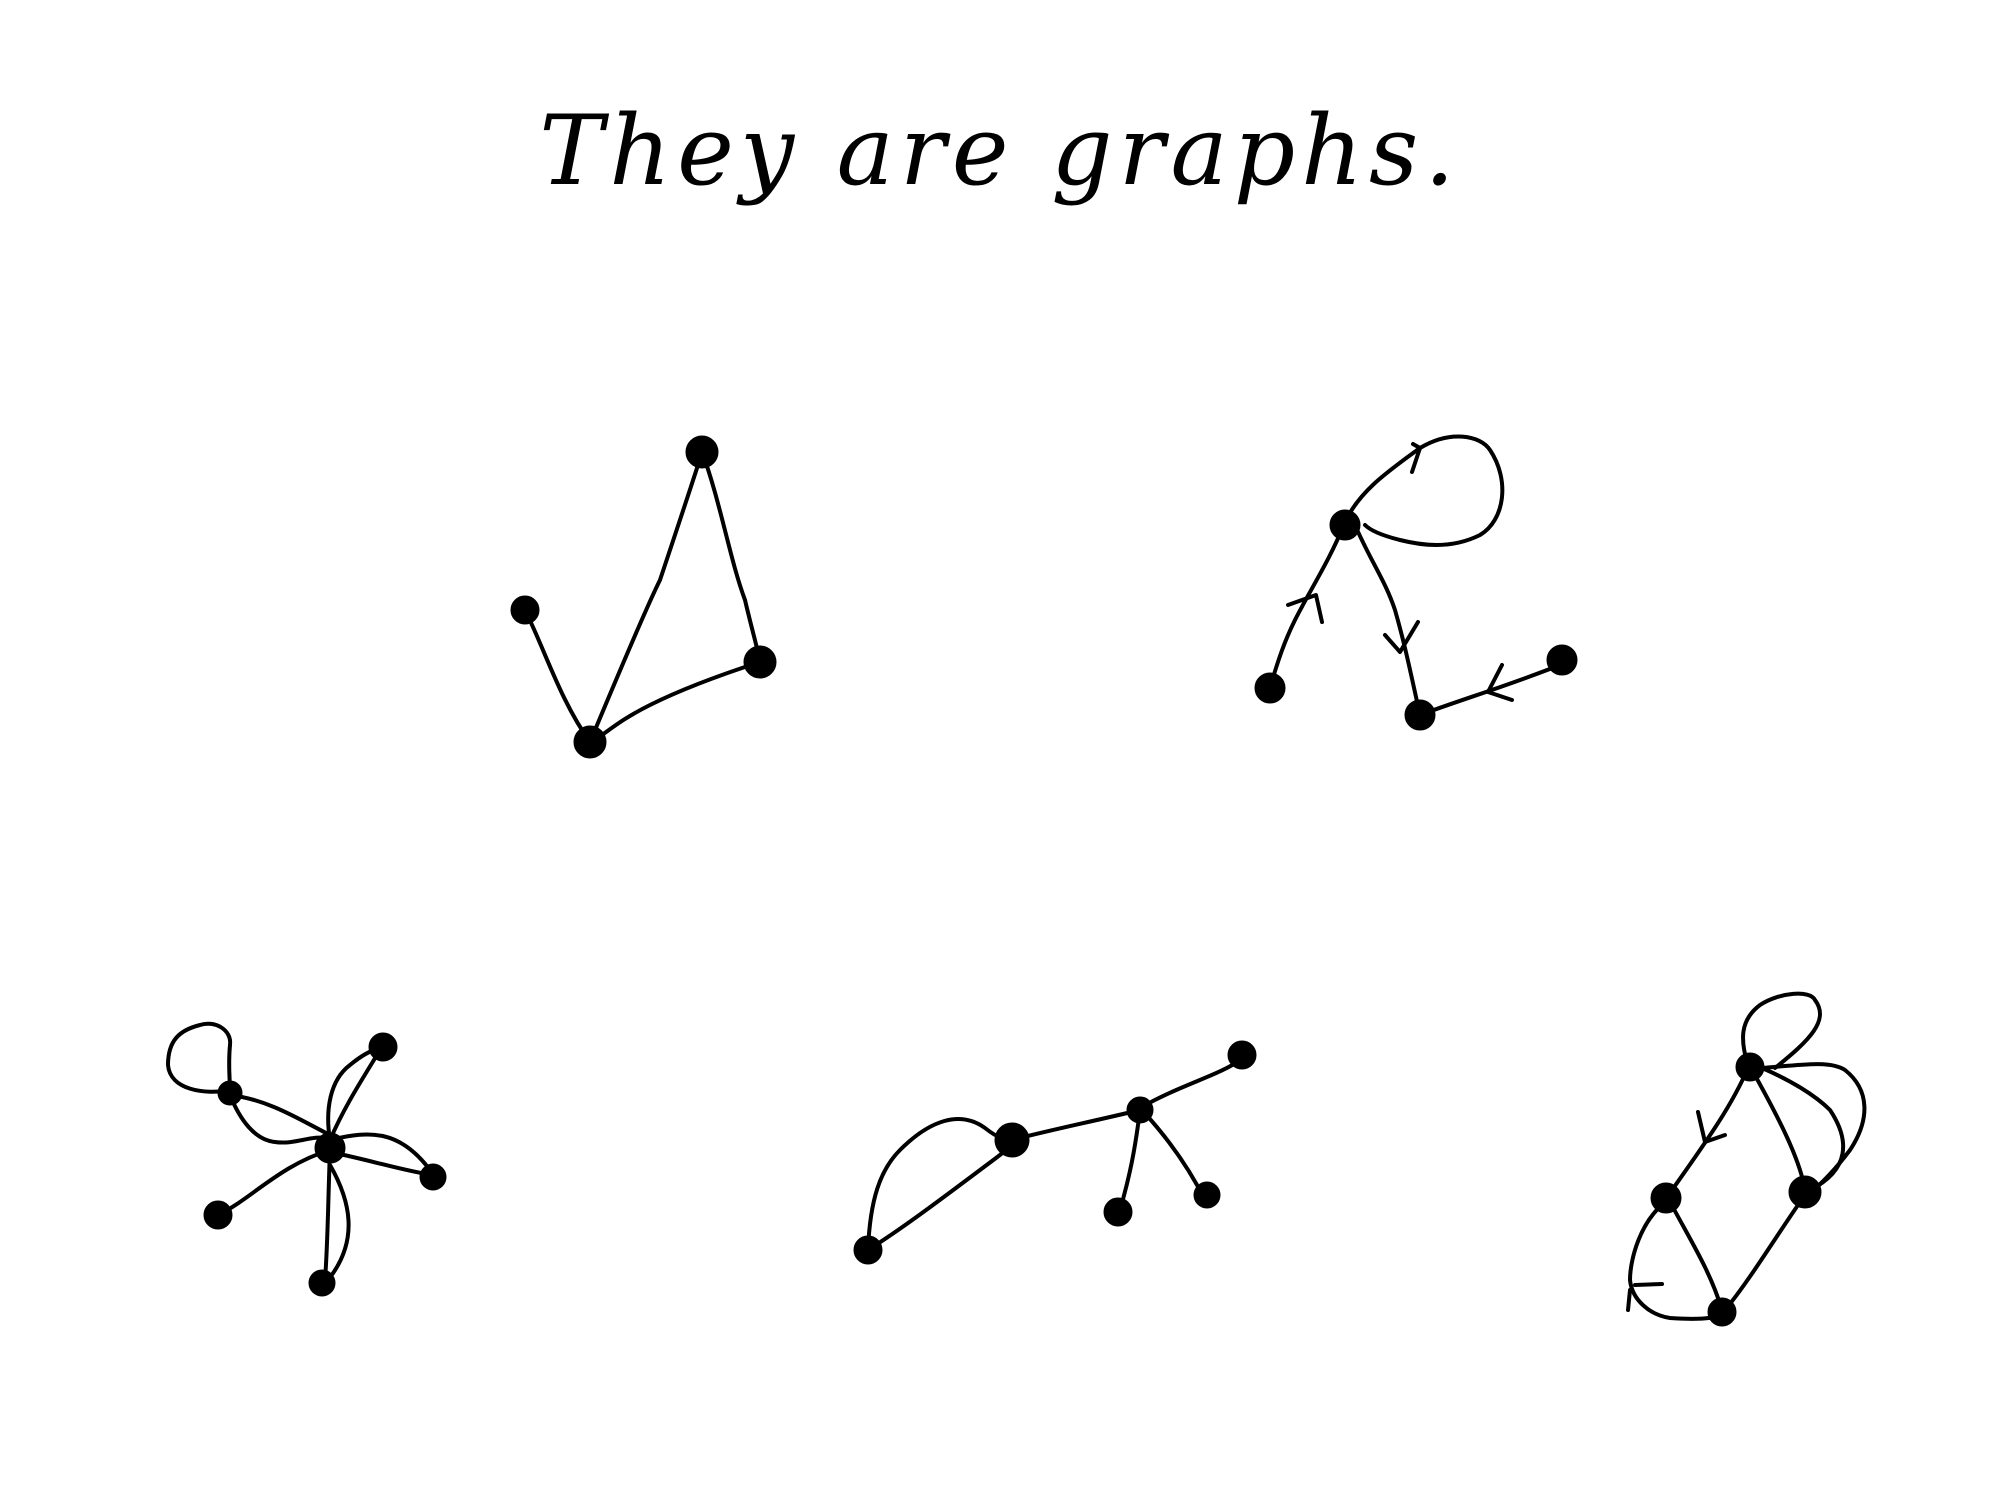 The width and height of the screenshot is (2000, 1500). I want to click on graph-triangle, so click(643, 597).